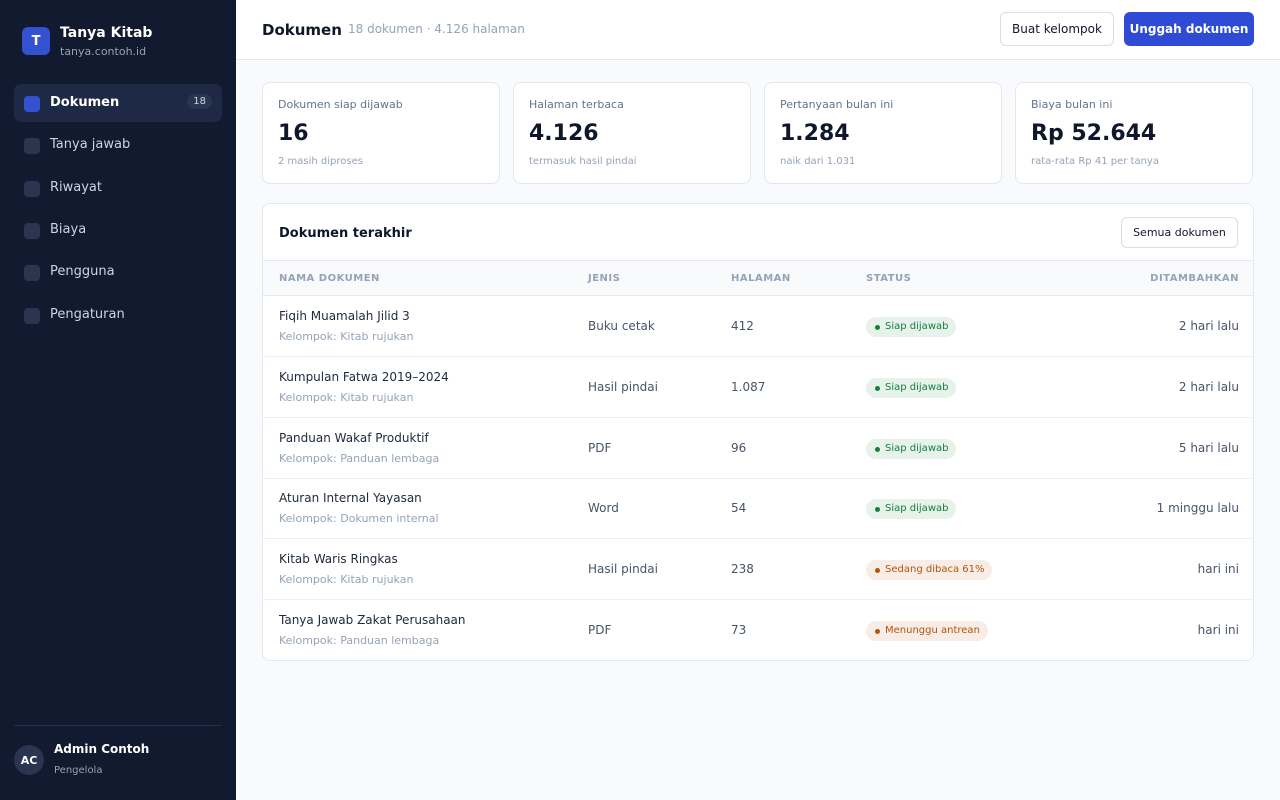 The height and width of the screenshot is (800, 1280). Describe the element at coordinates (85, 102) in the screenshot. I see `nav-label: Dokumen` at that location.